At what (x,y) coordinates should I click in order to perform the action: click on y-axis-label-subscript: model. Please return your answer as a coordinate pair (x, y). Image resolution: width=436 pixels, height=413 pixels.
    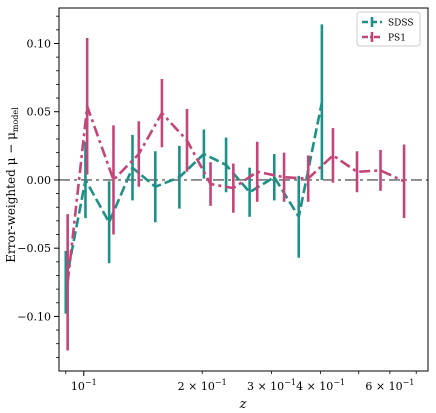
    Looking at the image, I should click on (15, 119).